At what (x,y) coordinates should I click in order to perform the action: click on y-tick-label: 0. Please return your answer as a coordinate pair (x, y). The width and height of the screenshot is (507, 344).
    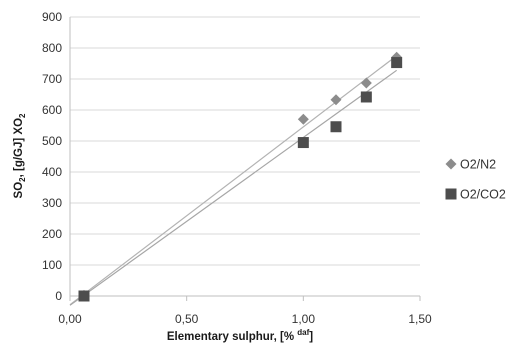
    Looking at the image, I should click on (58, 296).